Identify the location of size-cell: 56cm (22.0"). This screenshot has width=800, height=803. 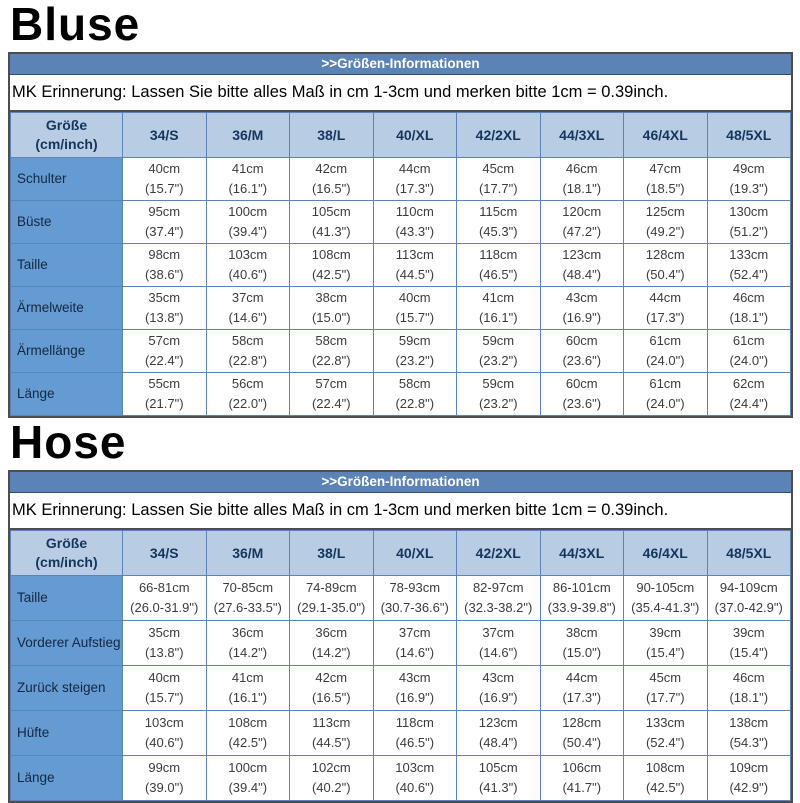
(247, 393).